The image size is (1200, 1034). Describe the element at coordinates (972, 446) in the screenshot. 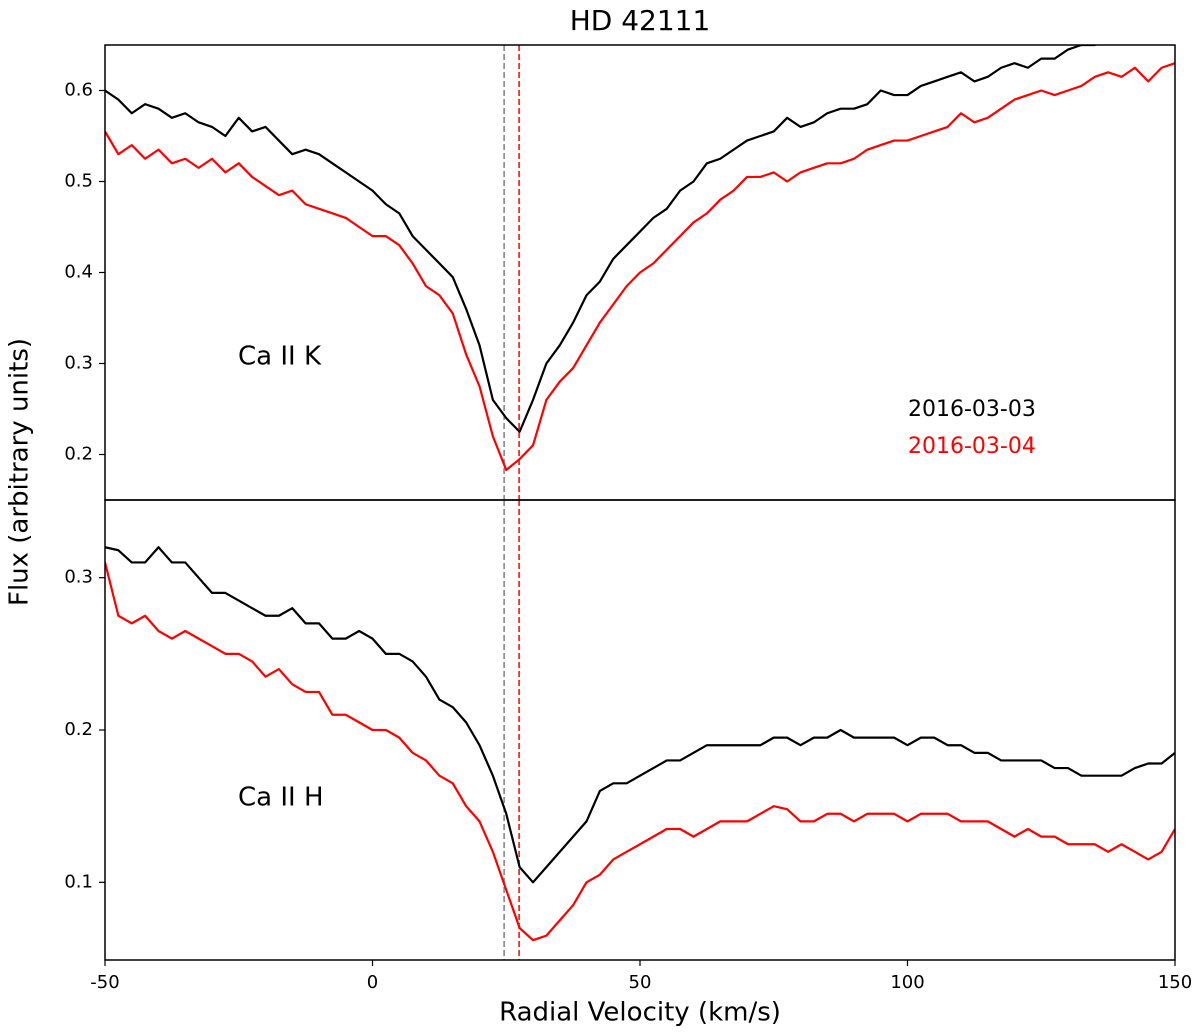

I see `legend-entry: 2016-03-04` at that location.